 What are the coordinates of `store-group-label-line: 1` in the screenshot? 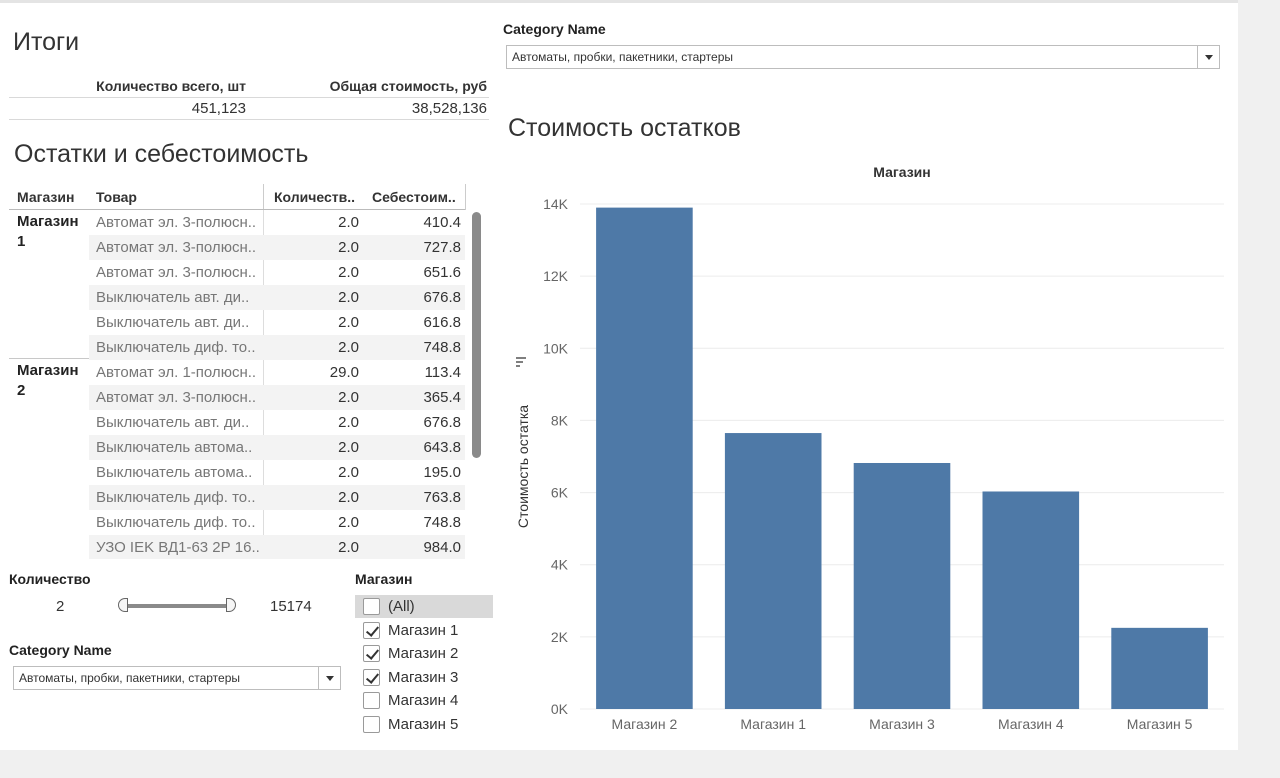 It's located at (21, 241).